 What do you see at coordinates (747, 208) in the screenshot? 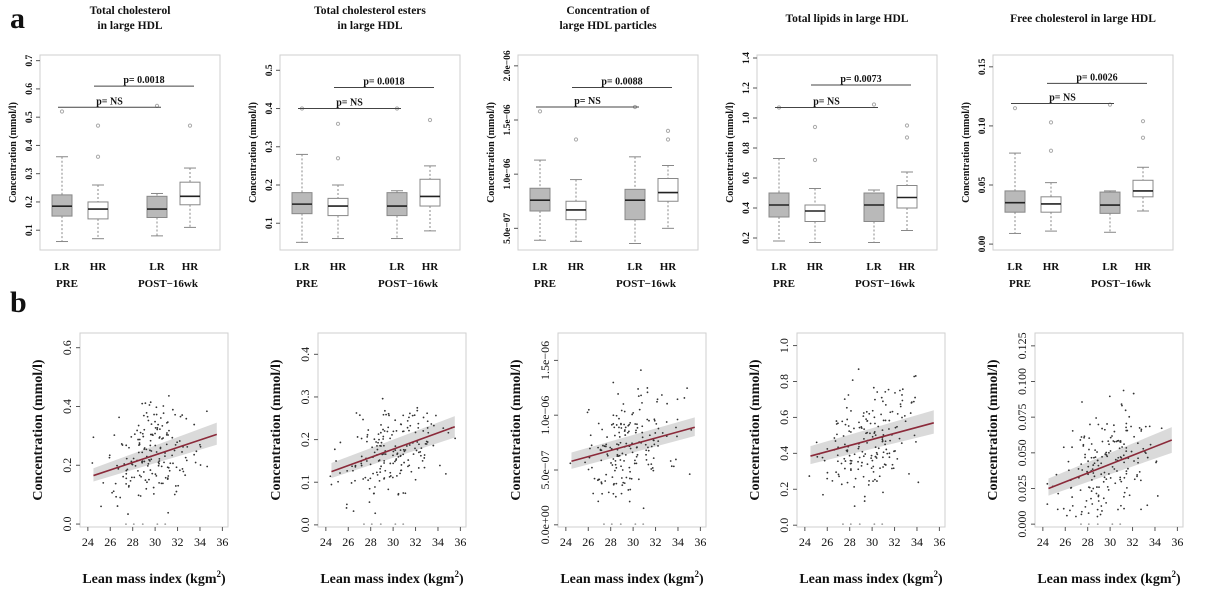
I see `y-tick-label: 0.4` at bounding box center [747, 208].